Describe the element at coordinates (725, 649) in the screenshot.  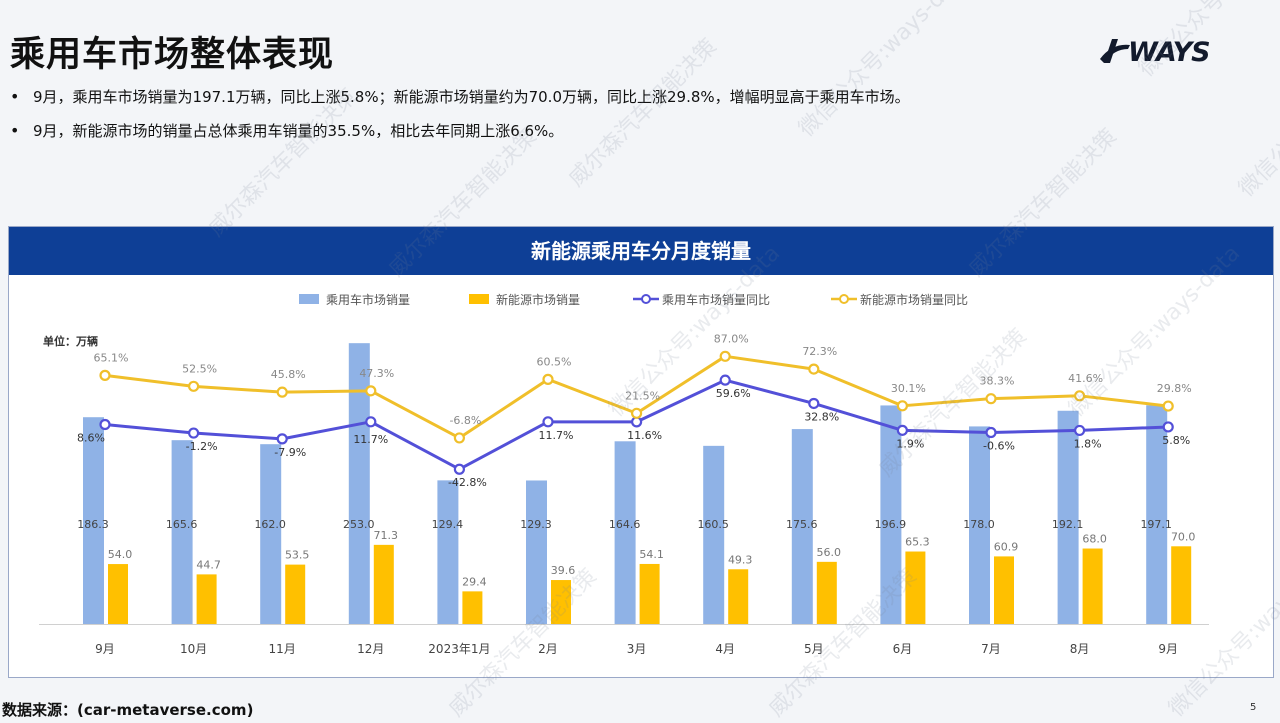
I see `x-tick-label: 4月` at that location.